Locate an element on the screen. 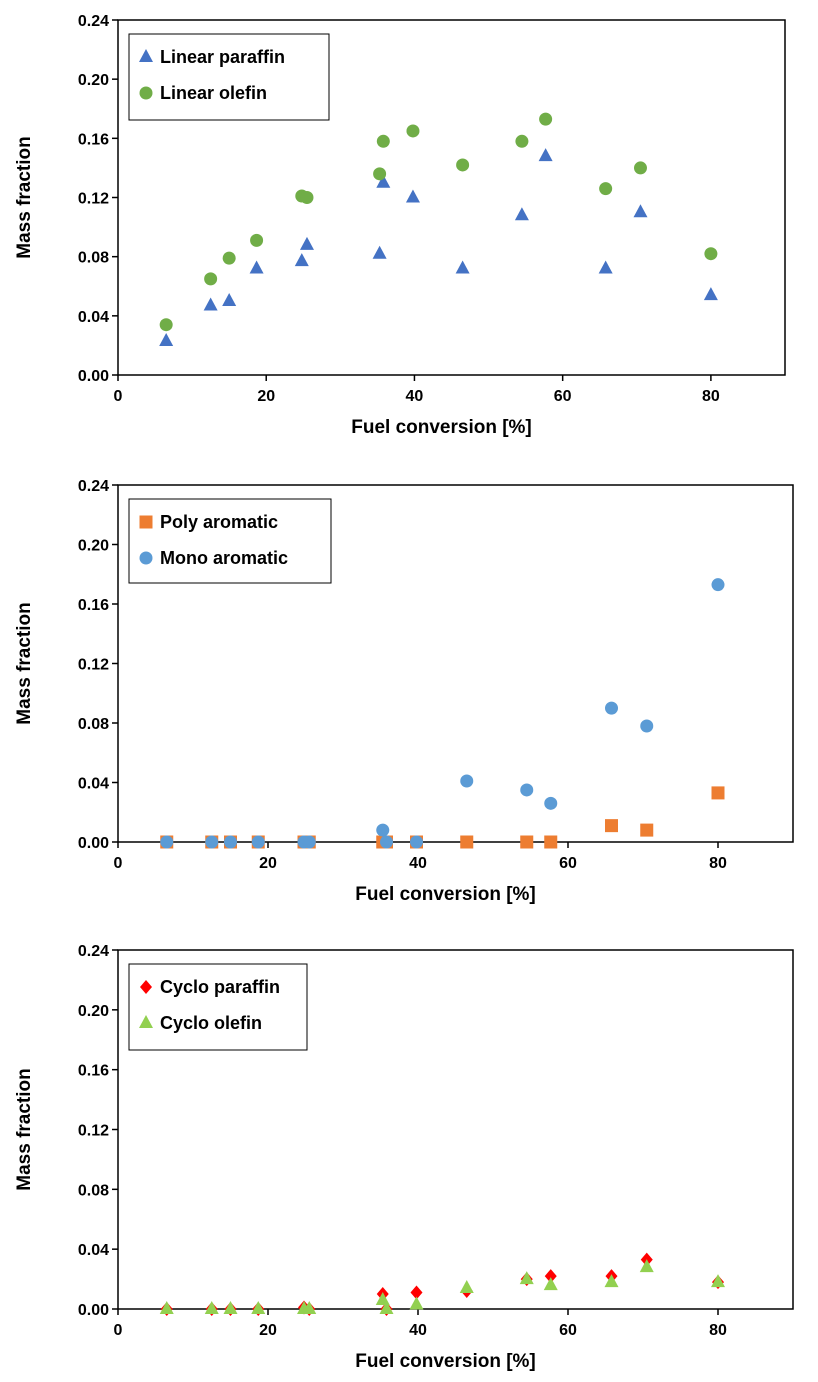 The image size is (818, 1382). y-tick-label: 0.00 is located at coordinates (93, 376).